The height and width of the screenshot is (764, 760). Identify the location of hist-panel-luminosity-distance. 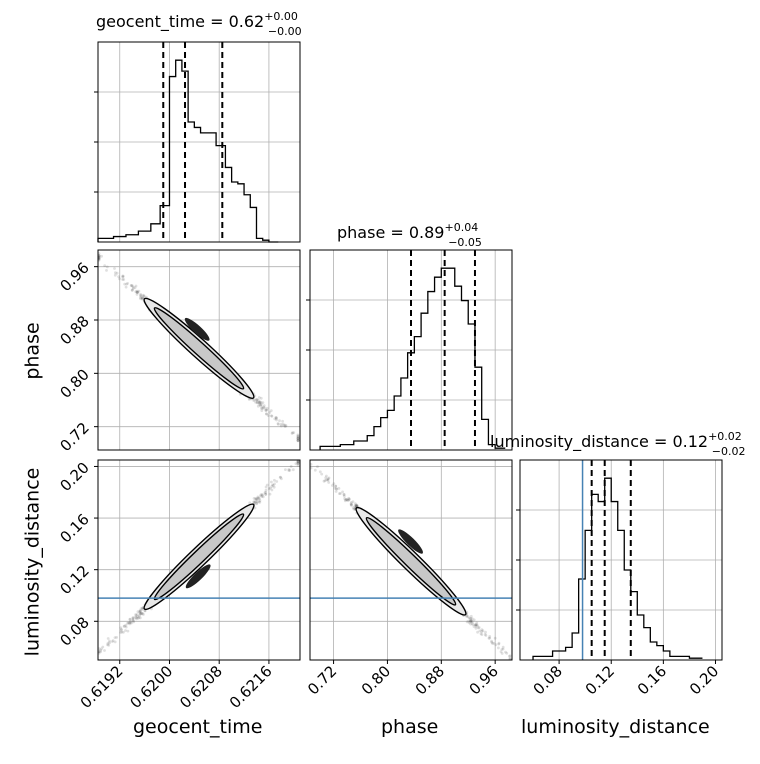
(619, 560).